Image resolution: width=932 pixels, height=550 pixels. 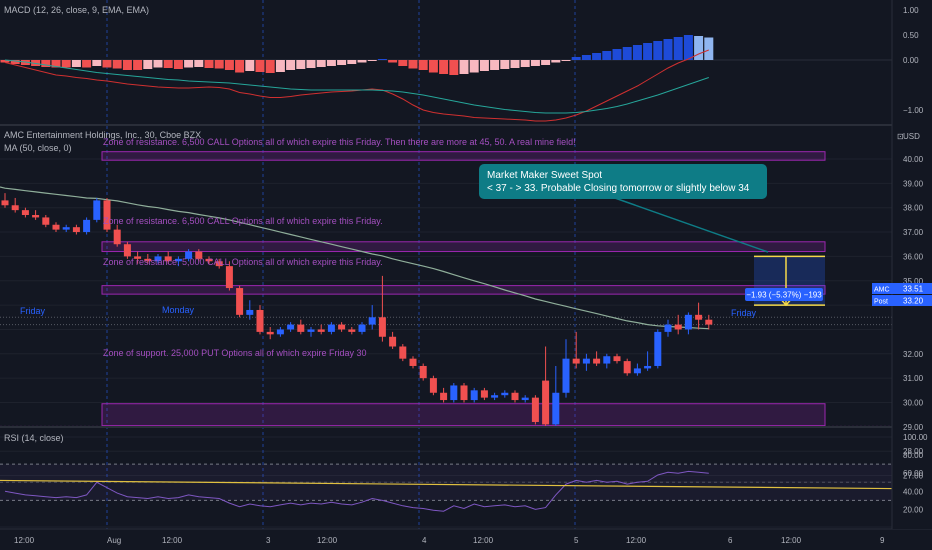 What do you see at coordinates (913, 491) in the screenshot?
I see `axis-tick-label: 40.00` at bounding box center [913, 491].